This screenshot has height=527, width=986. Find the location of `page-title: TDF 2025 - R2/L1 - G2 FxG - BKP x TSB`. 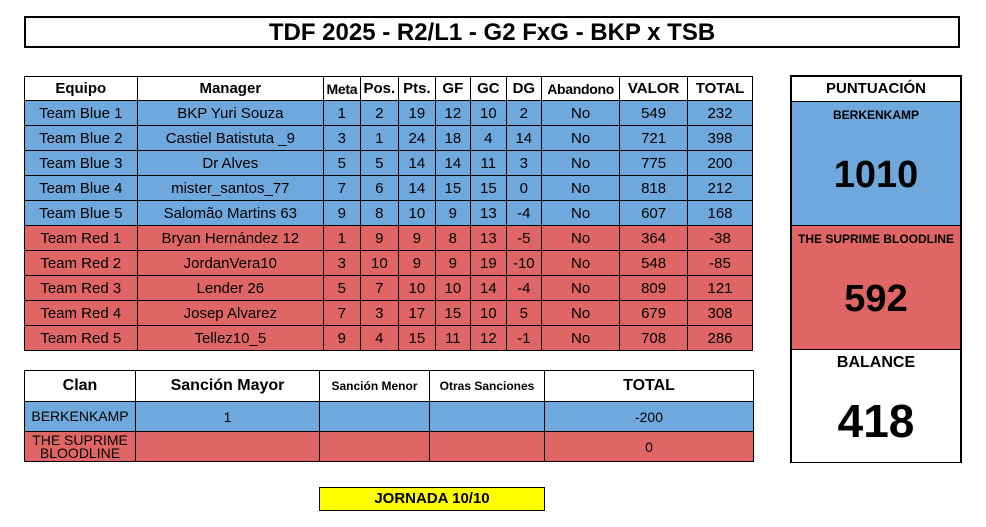

page-title: TDF 2025 - R2/L1 - G2 FxG - BKP x TSB is located at coordinates (492, 32).